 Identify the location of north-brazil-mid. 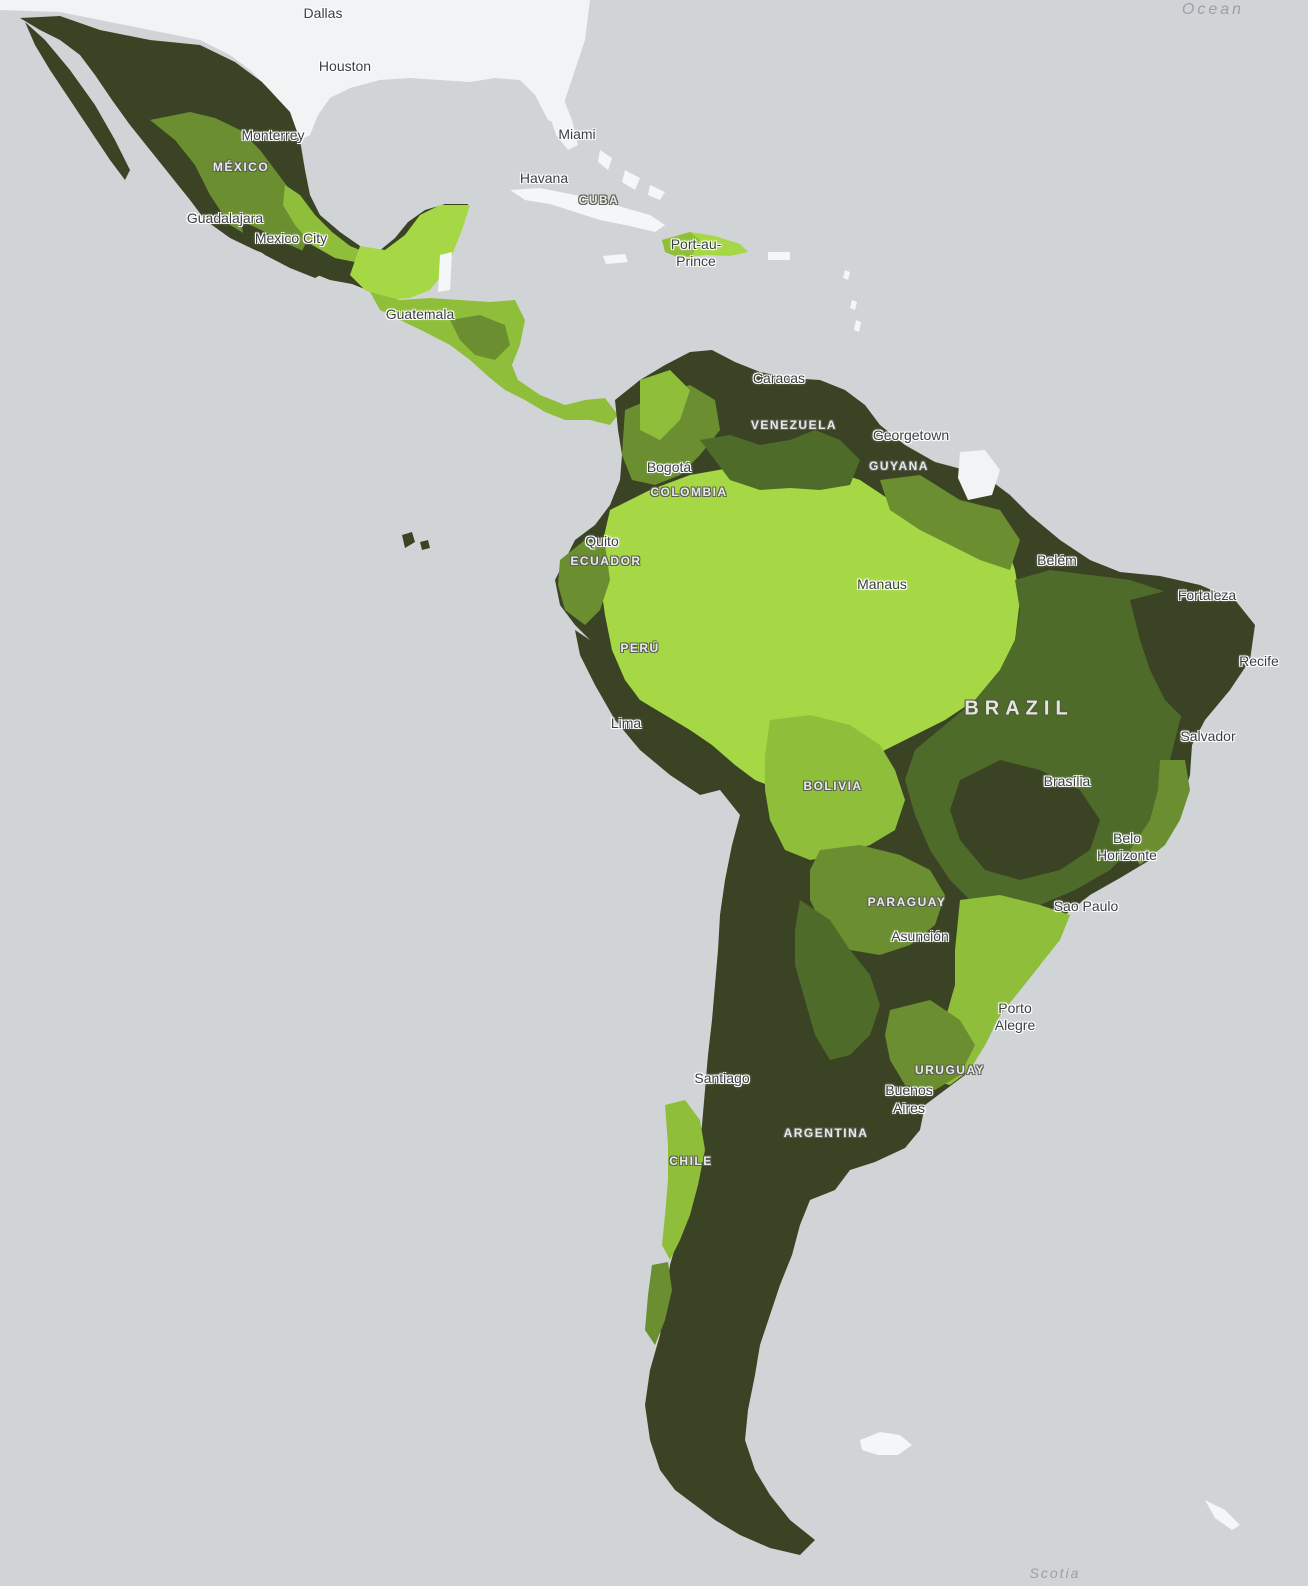
(950, 522).